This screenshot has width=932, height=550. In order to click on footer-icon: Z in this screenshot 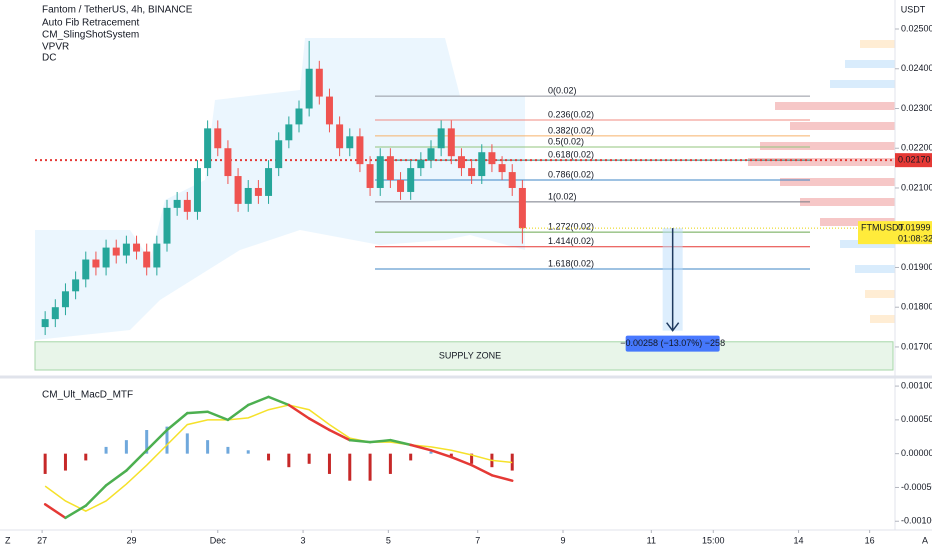, I will do `click(8, 540)`.